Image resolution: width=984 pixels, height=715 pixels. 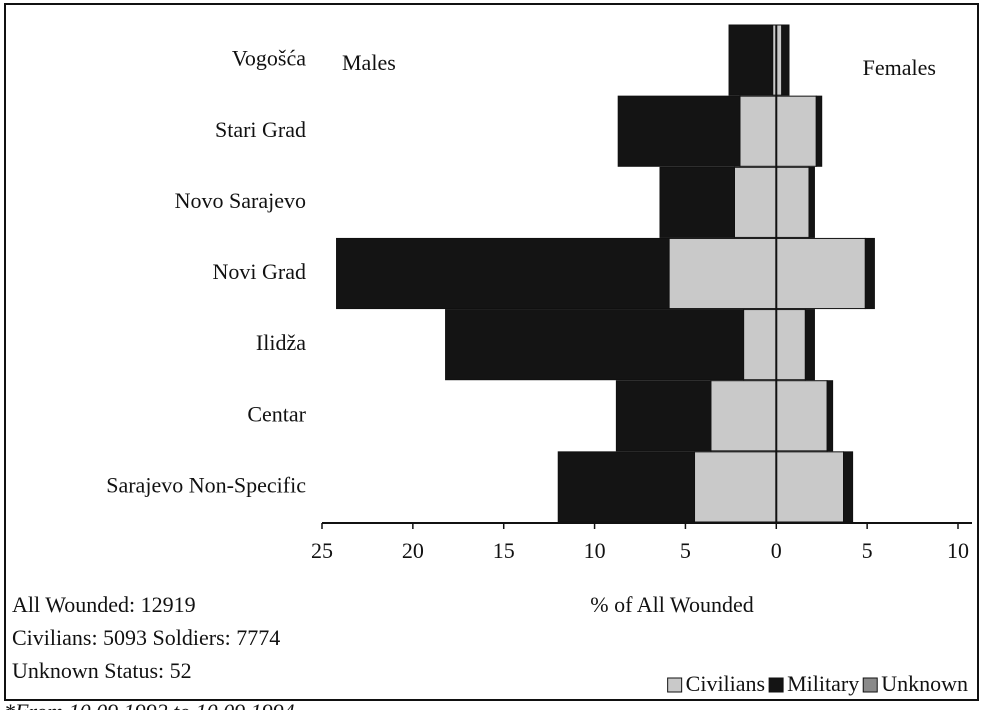 I want to click on category-label: Vogošća, so click(x=269, y=58).